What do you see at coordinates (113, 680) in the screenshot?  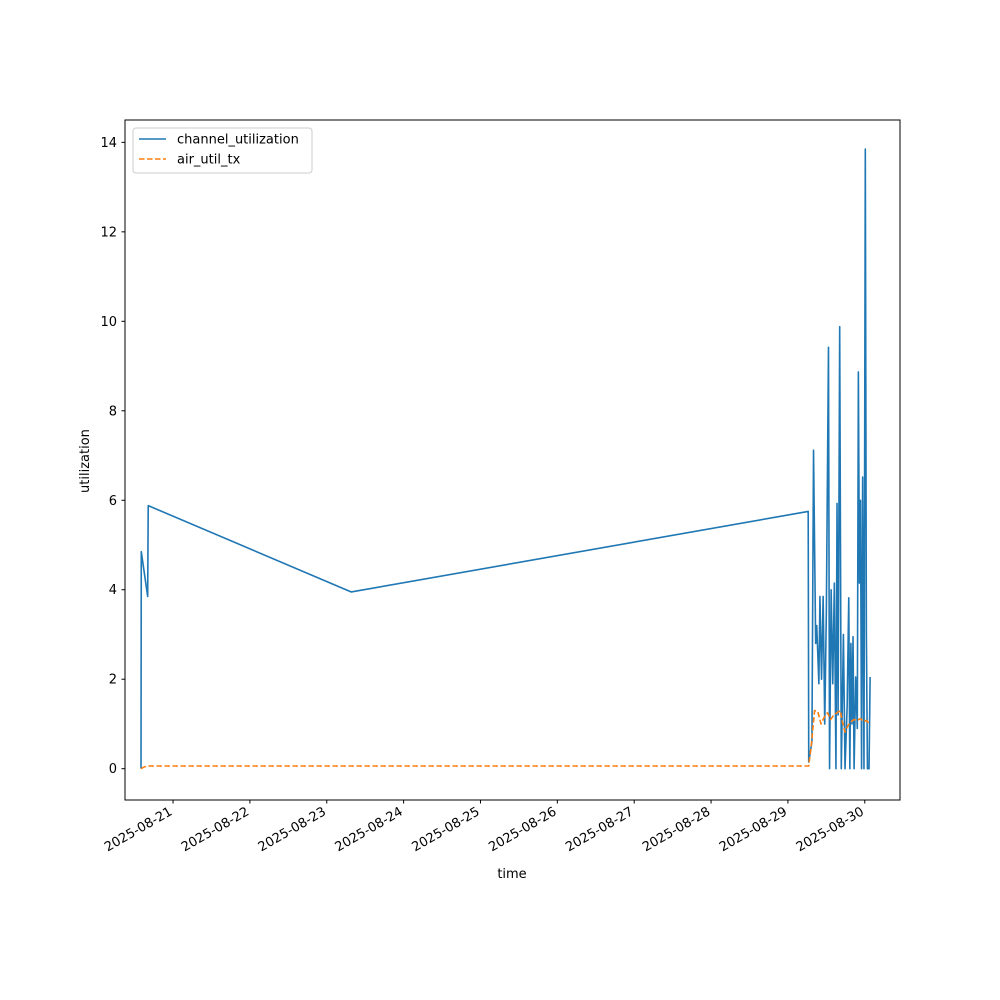 I see `y-tick-label: 2` at bounding box center [113, 680].